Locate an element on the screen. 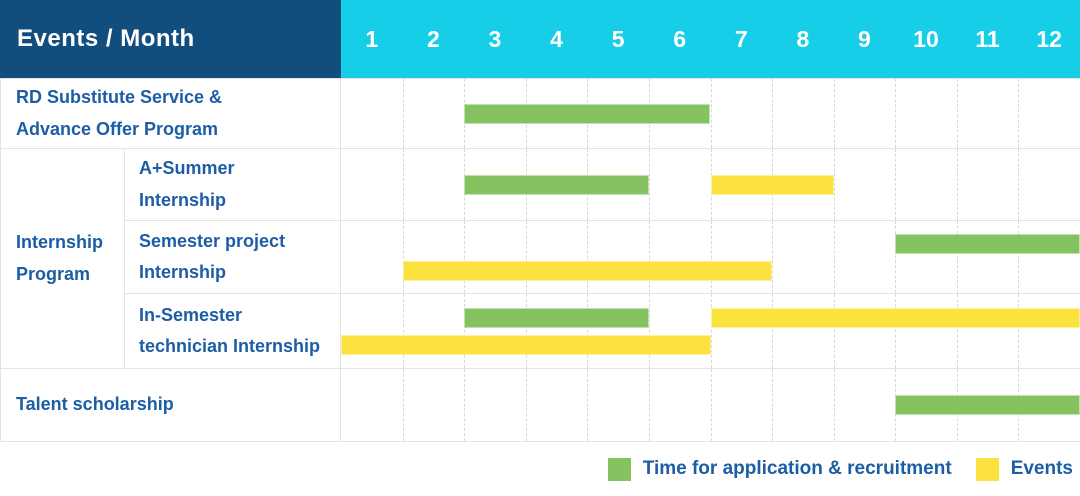 The width and height of the screenshot is (1080, 496). timeline-cell-in-semester-technician-internship is located at coordinates (710, 331).